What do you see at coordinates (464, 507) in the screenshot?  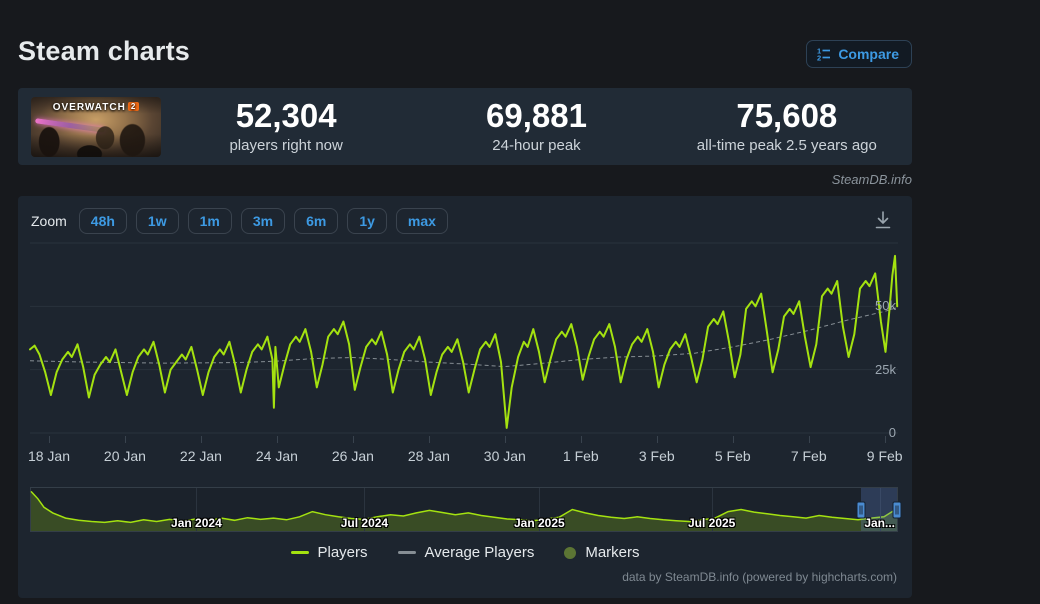 I see `navigator-line` at bounding box center [464, 507].